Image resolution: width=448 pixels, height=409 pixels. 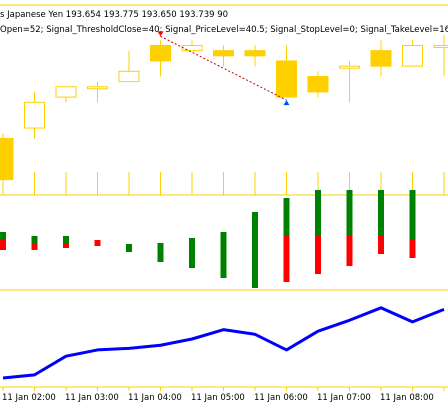 What do you see at coordinates (160, 34) in the screenshot?
I see `sell-arrow-icon` at bounding box center [160, 34].